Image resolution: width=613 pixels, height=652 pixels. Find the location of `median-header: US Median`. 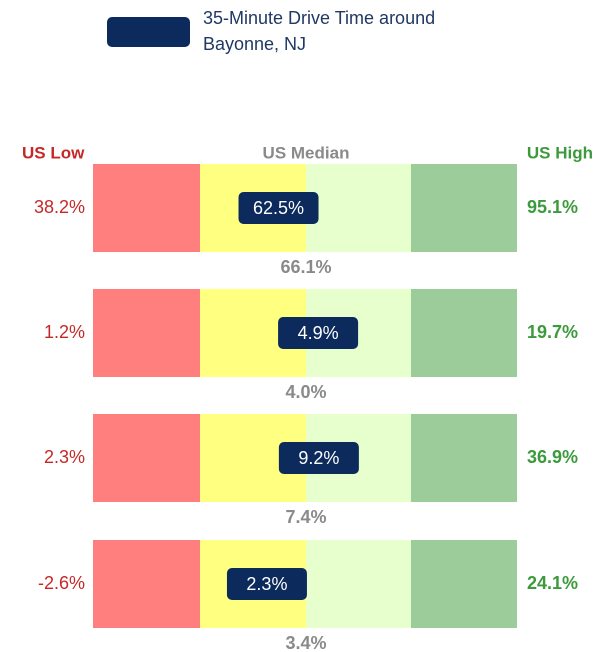

median-header: US Median is located at coordinates (306, 152).